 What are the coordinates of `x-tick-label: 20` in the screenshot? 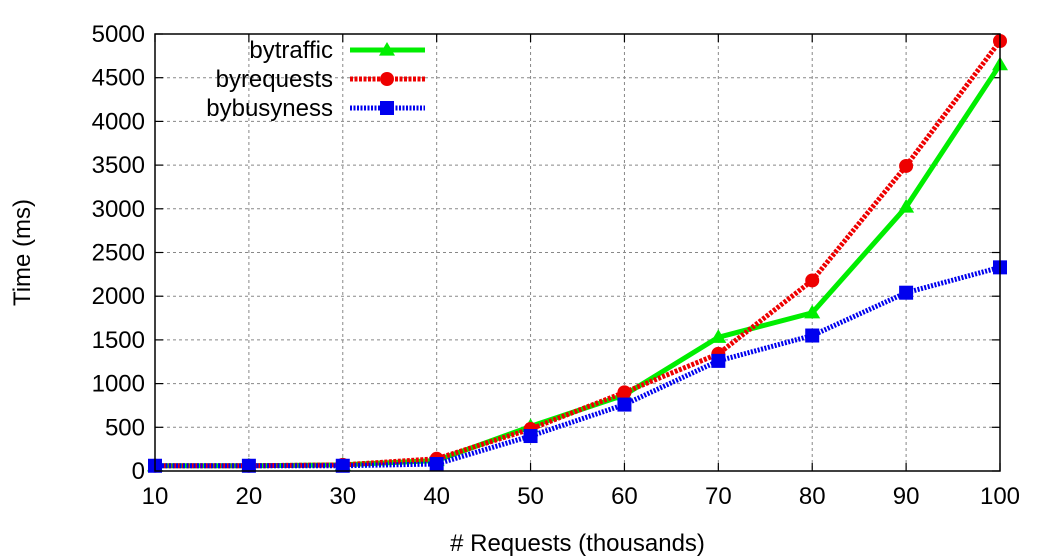 It's located at (249, 496).